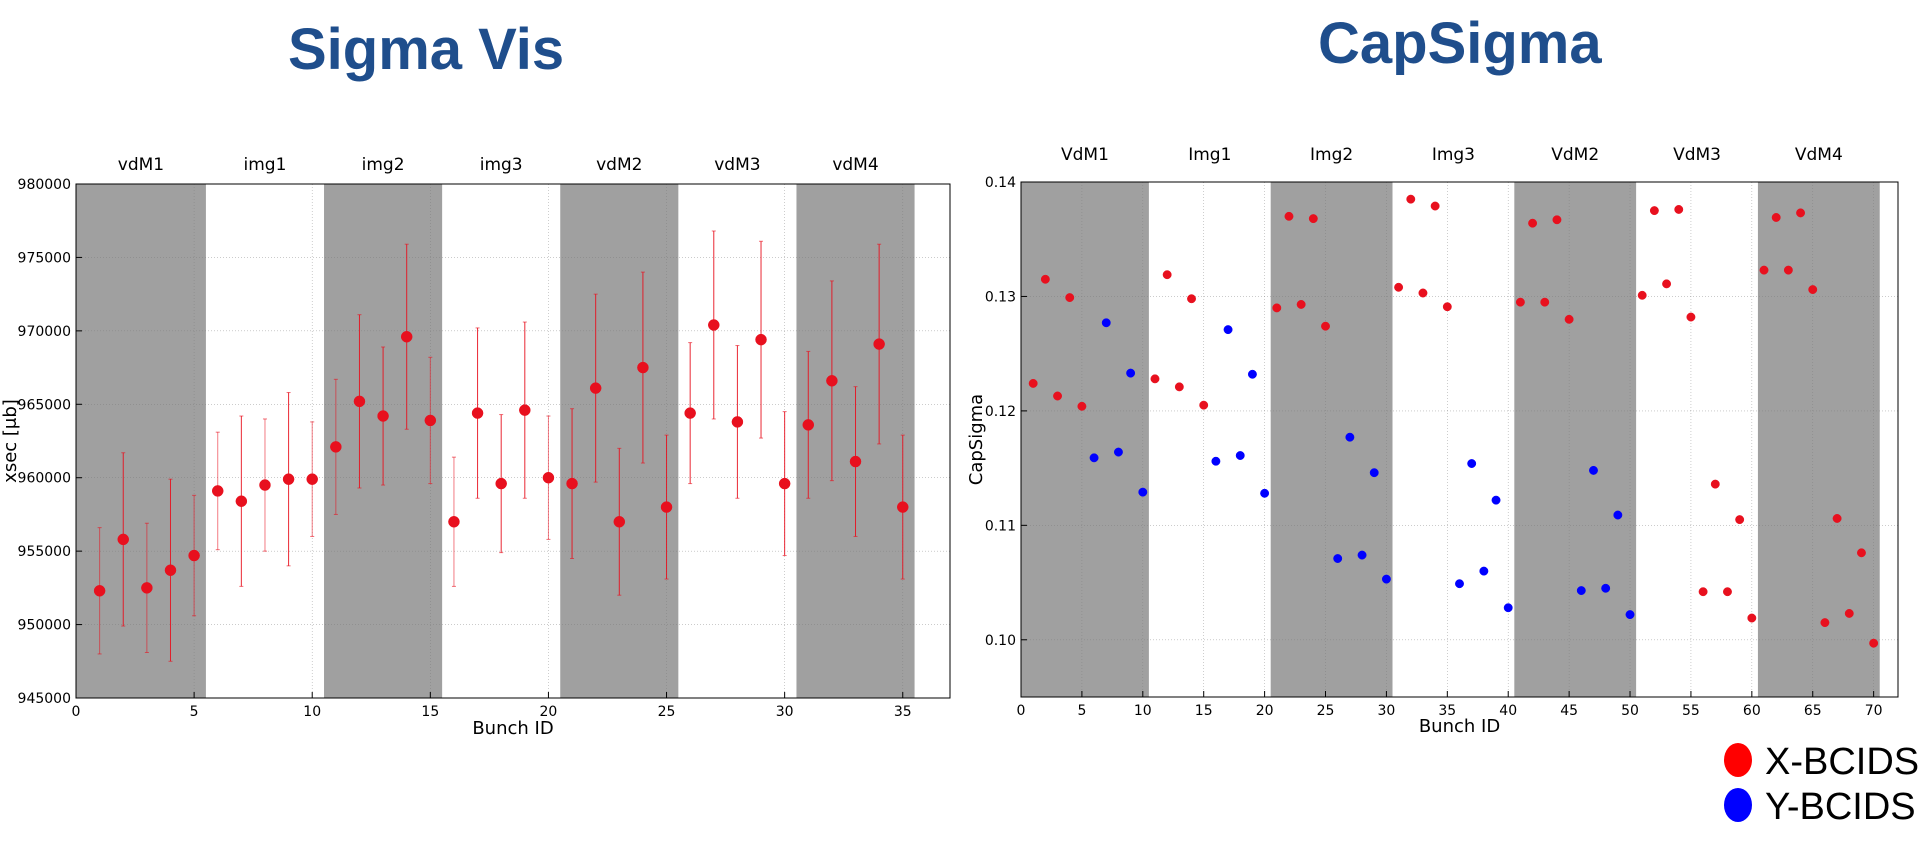  Describe the element at coordinates (903, 712) in the screenshot. I see `left-x-tick-label-7: 35` at that location.